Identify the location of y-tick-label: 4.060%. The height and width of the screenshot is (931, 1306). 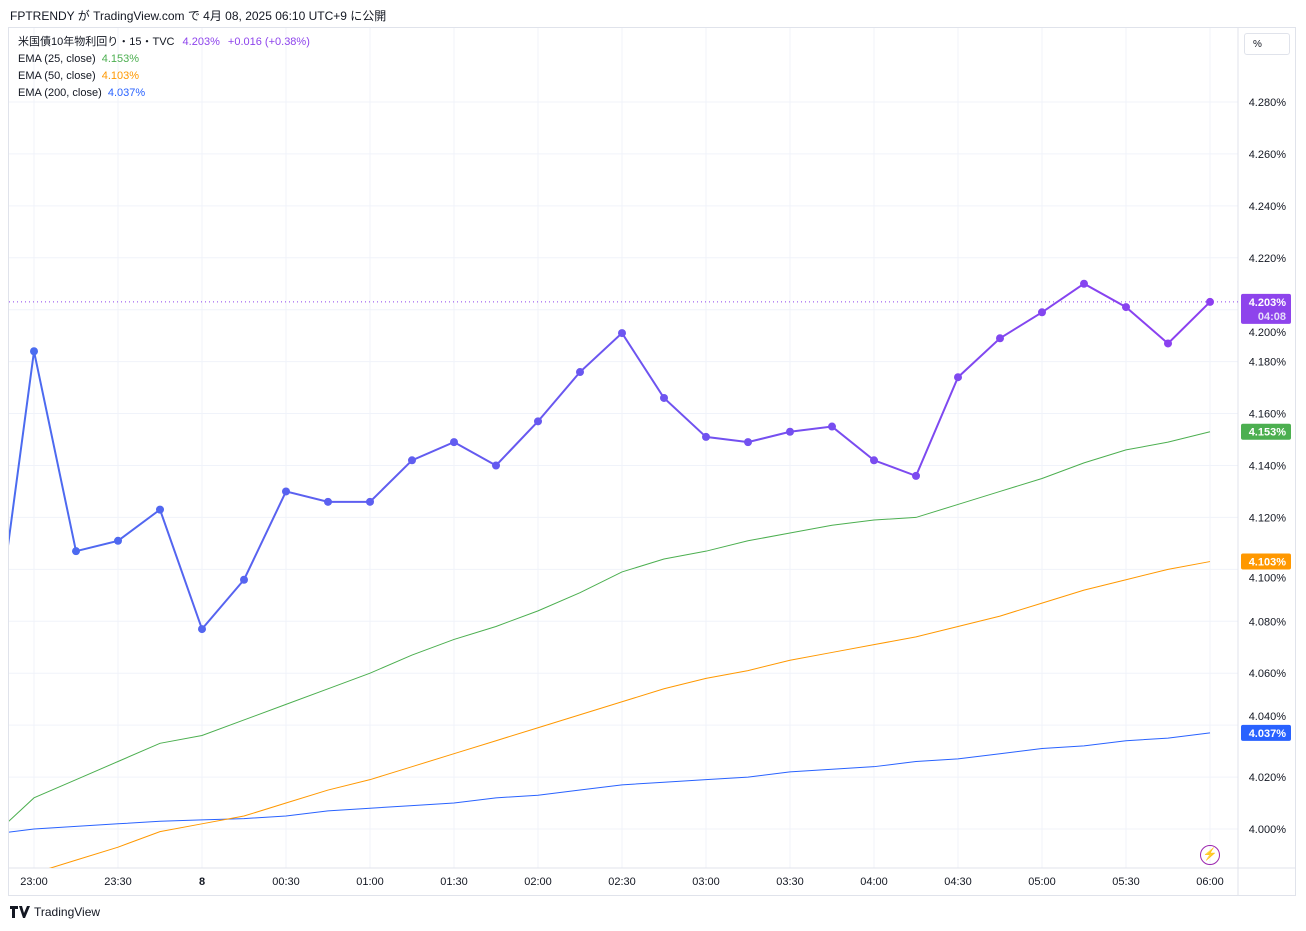
(1268, 674).